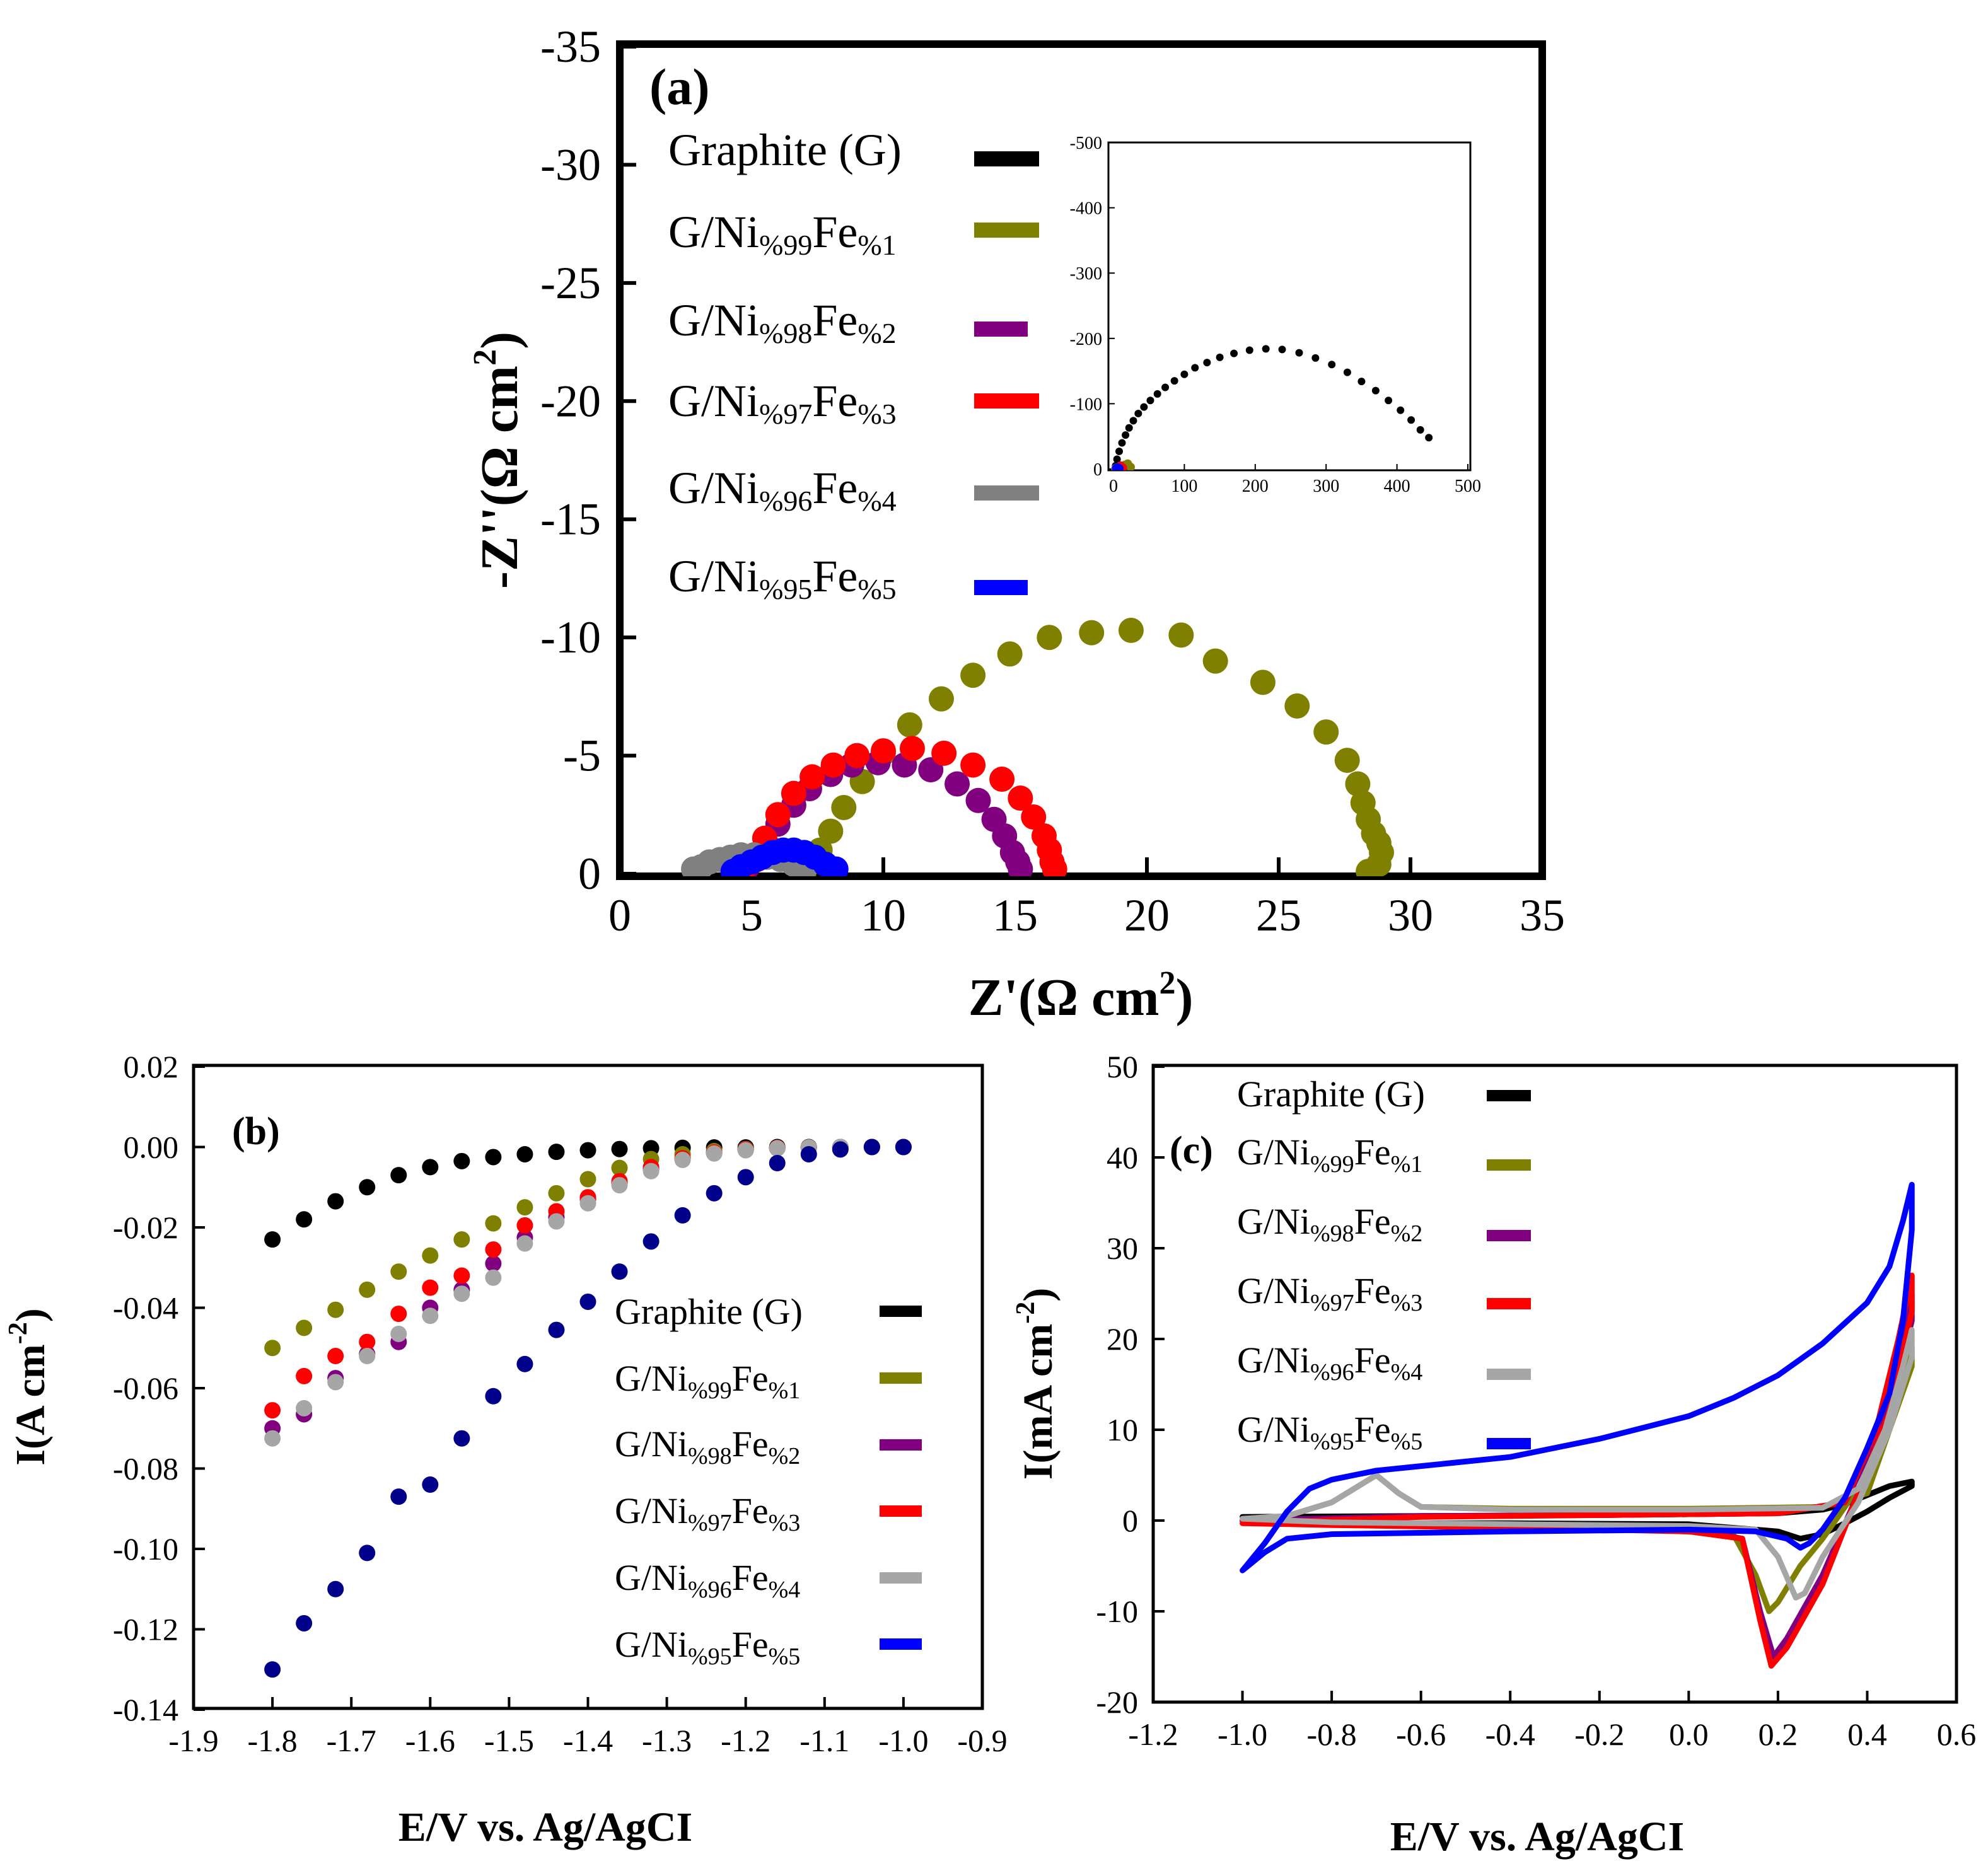 The height and width of the screenshot is (1866, 1988). Describe the element at coordinates (29, 1386) in the screenshot. I see `plot-b-y-axis-label: I(A cm-2)` at that location.